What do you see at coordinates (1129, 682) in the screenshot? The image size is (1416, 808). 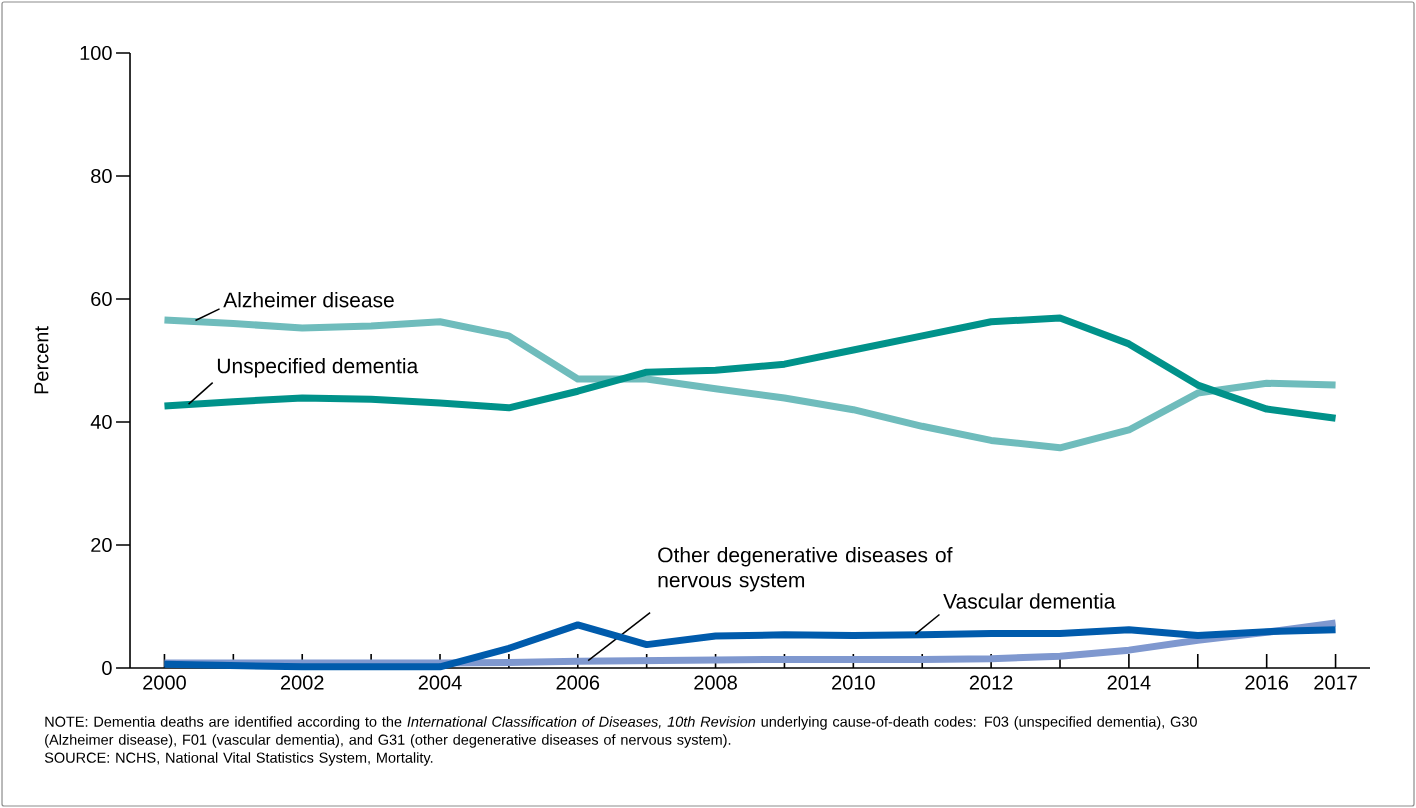 I see `x-tick-label: 2014` at bounding box center [1129, 682].